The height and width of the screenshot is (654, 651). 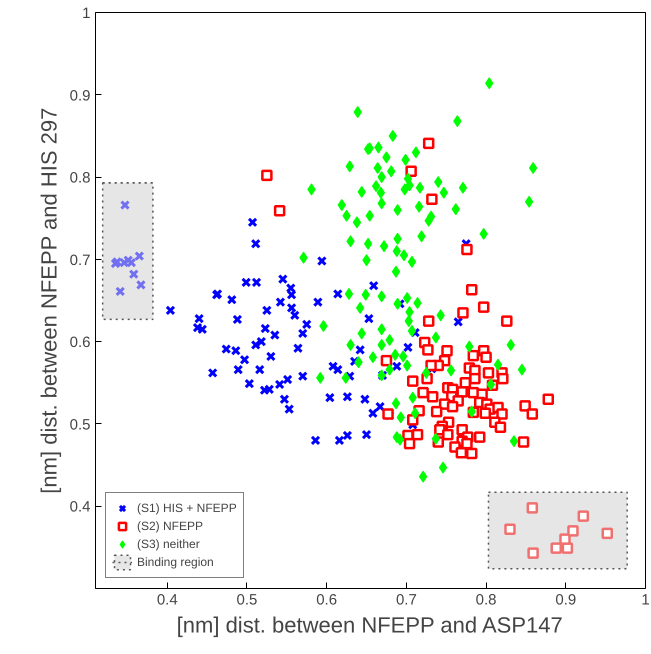 I want to click on y-tick-label: 0.8, so click(x=80, y=178).